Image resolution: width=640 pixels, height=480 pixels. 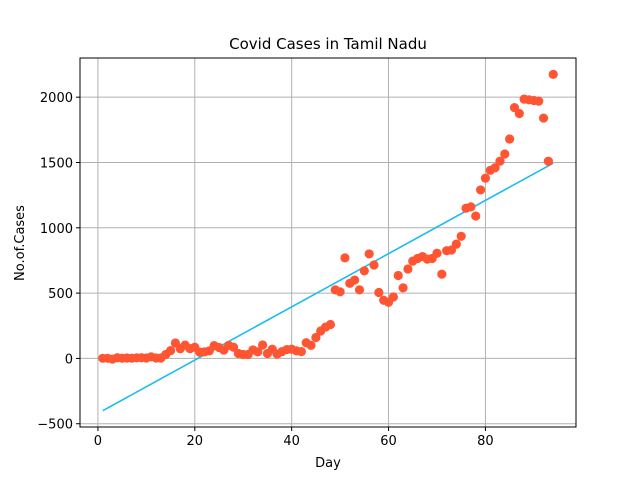 I want to click on y-tick-label: 0, so click(x=69, y=359).